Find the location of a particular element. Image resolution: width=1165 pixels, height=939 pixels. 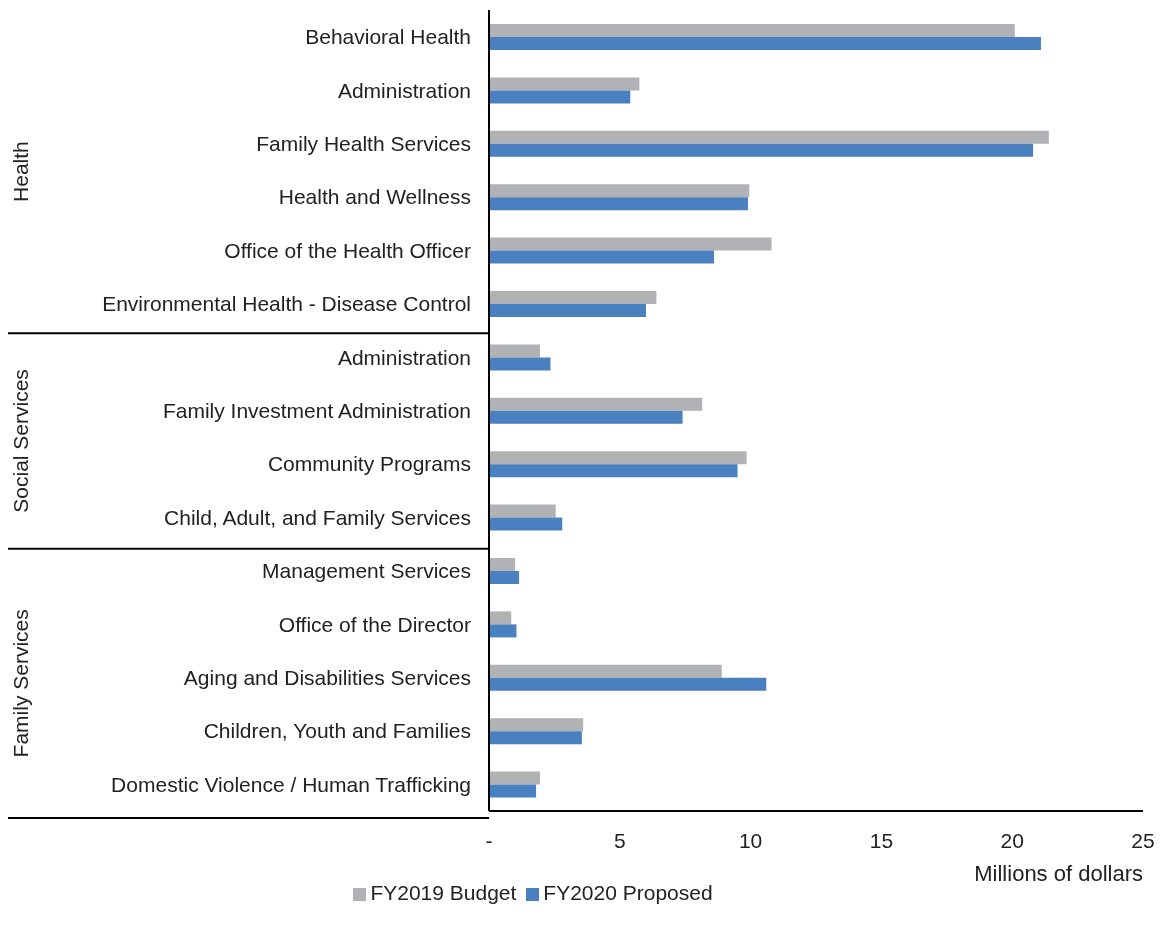

y-tick-label: Office of the Health Officer is located at coordinates (347, 250).